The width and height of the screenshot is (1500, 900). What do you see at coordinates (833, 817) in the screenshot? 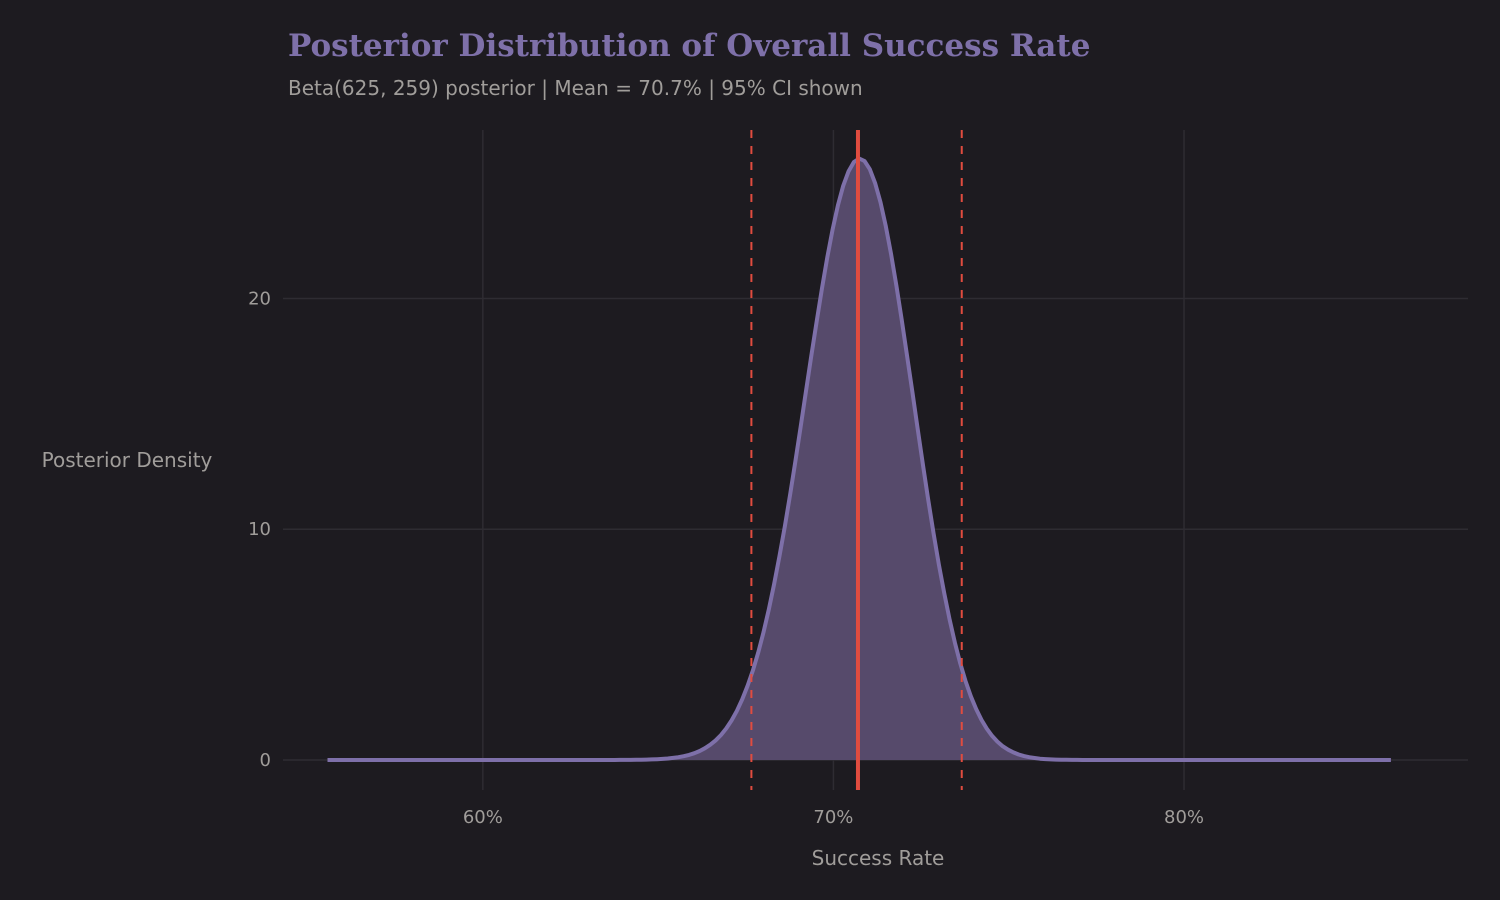
I see `x-tick-label: 70%` at bounding box center [833, 817].